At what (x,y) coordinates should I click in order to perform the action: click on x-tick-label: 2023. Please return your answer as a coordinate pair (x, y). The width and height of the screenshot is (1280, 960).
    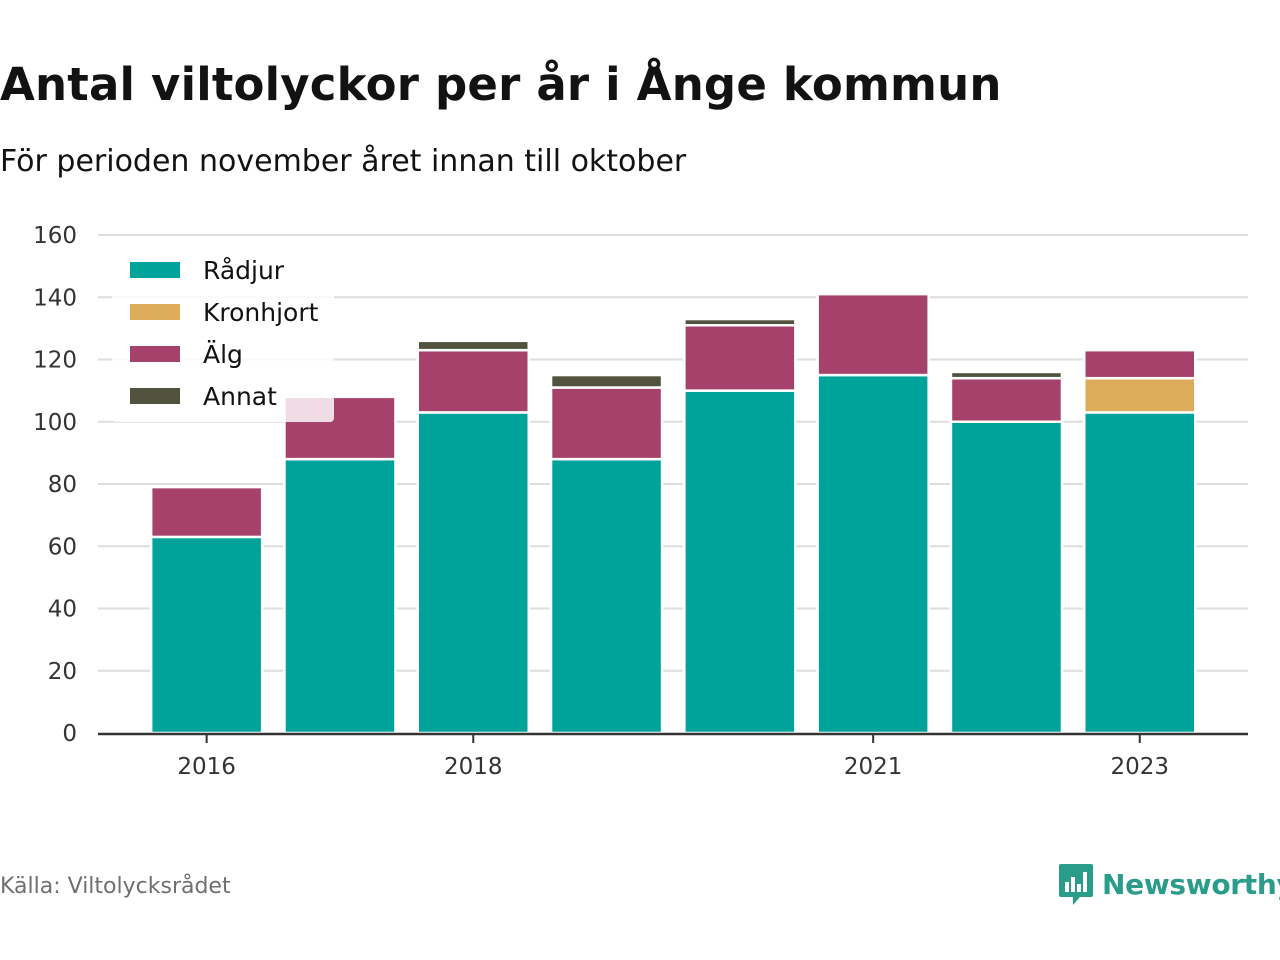
    Looking at the image, I should click on (1139, 767).